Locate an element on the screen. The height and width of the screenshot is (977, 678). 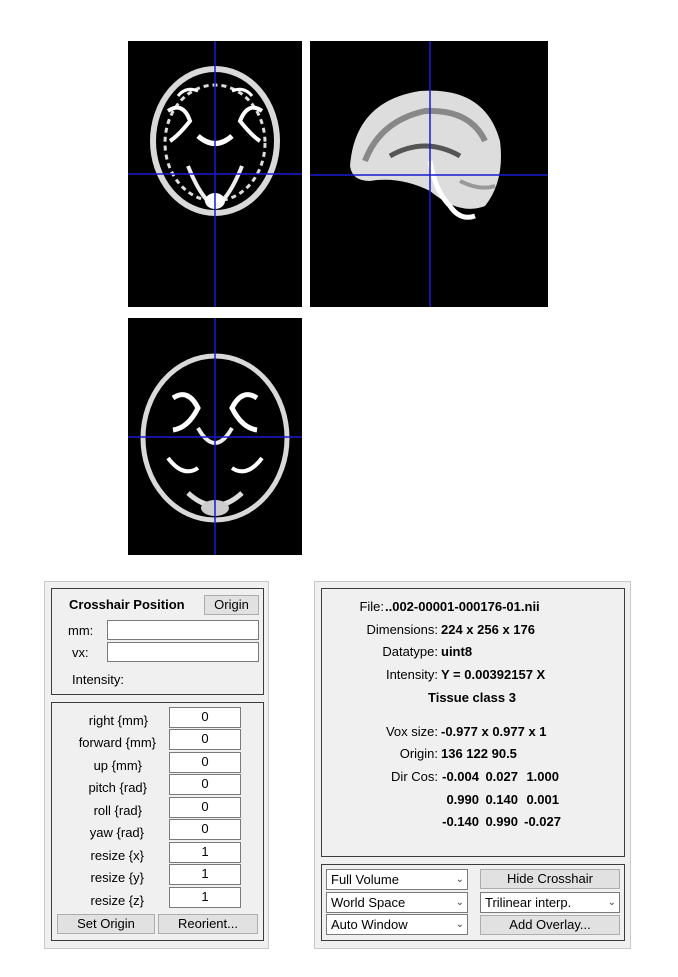
datatype-label: Datatype: is located at coordinates (410, 651).